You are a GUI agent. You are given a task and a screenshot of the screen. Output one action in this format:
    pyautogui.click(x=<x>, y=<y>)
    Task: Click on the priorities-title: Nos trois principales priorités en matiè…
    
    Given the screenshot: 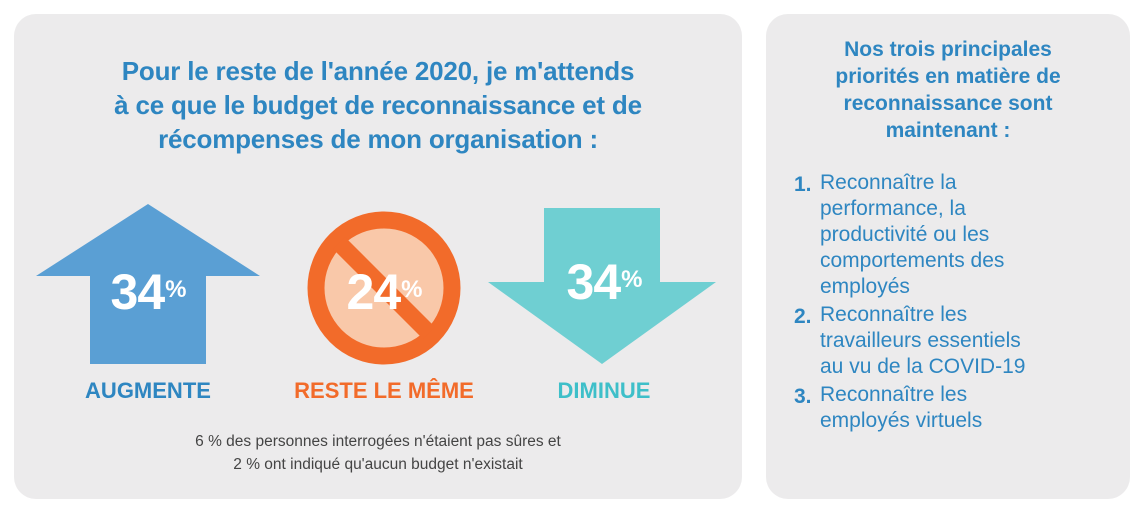 What is the action you would take?
    pyautogui.click(x=948, y=90)
    